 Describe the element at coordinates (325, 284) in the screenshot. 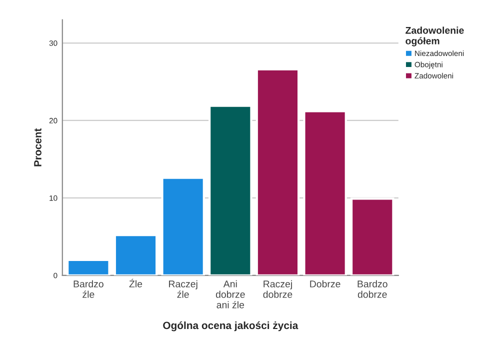

I see `x-tick-label: Dobrze` at that location.